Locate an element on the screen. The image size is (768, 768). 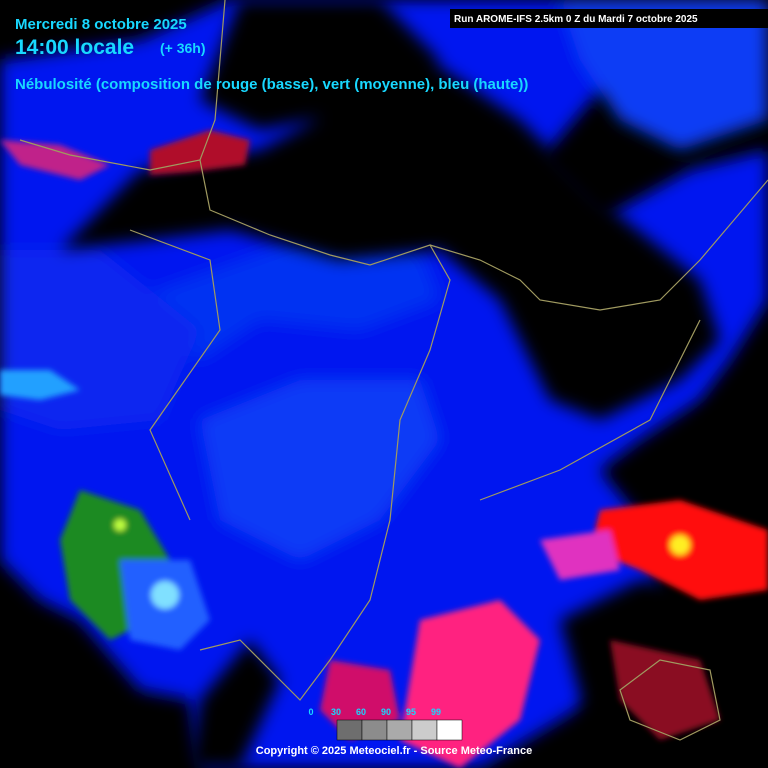
legend-tick: 90 is located at coordinates (386, 712).